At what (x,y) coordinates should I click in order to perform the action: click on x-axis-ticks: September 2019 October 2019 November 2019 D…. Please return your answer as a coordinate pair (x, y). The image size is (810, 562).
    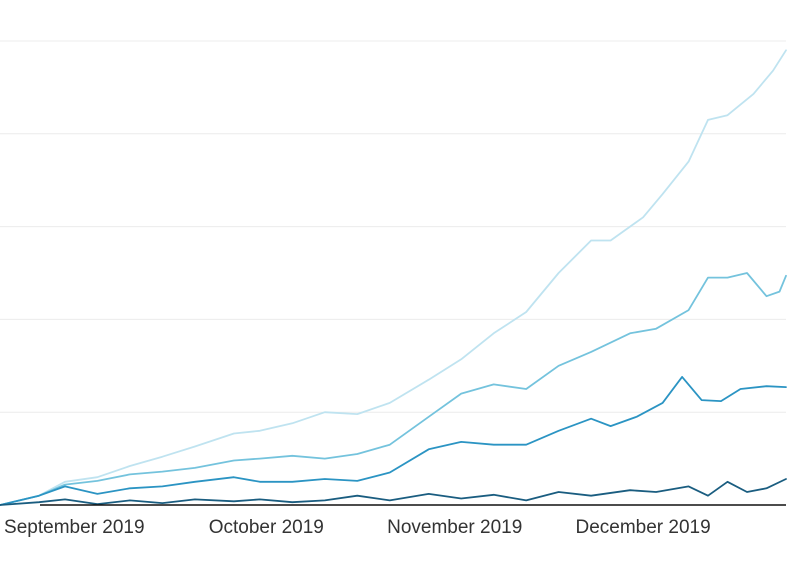
    Looking at the image, I should click on (357, 527).